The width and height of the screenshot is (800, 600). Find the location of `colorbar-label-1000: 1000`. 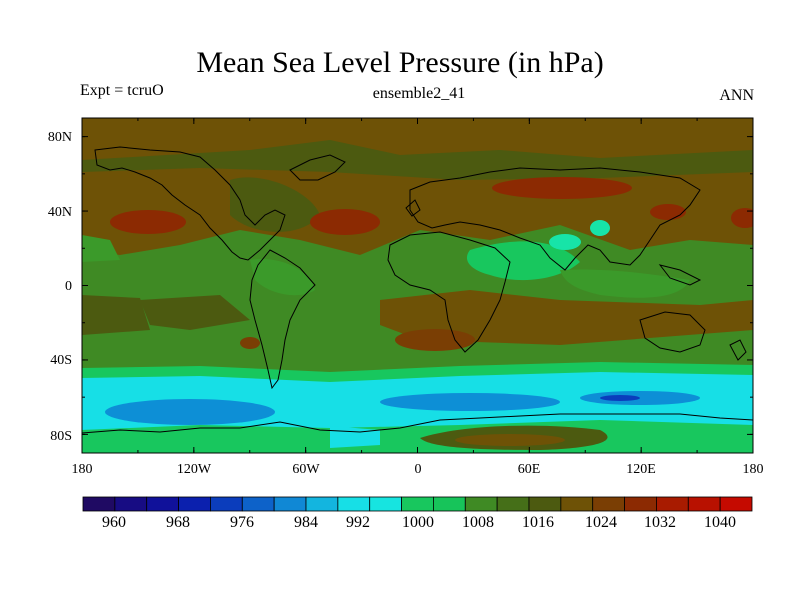

colorbar-label-1000: 1000 is located at coordinates (418, 522).